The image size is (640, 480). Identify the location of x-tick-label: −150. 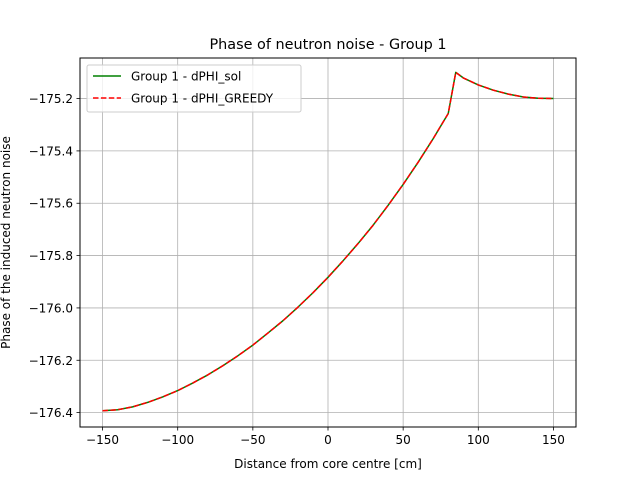
(102, 440).